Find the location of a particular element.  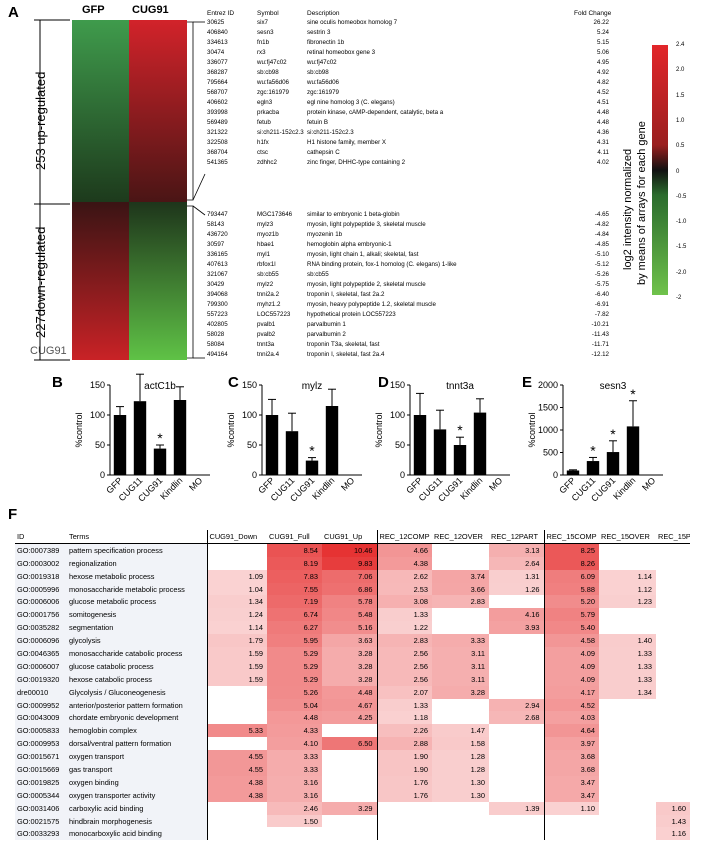

enrichment-value: 3.11 is located at coordinates (460, 653).